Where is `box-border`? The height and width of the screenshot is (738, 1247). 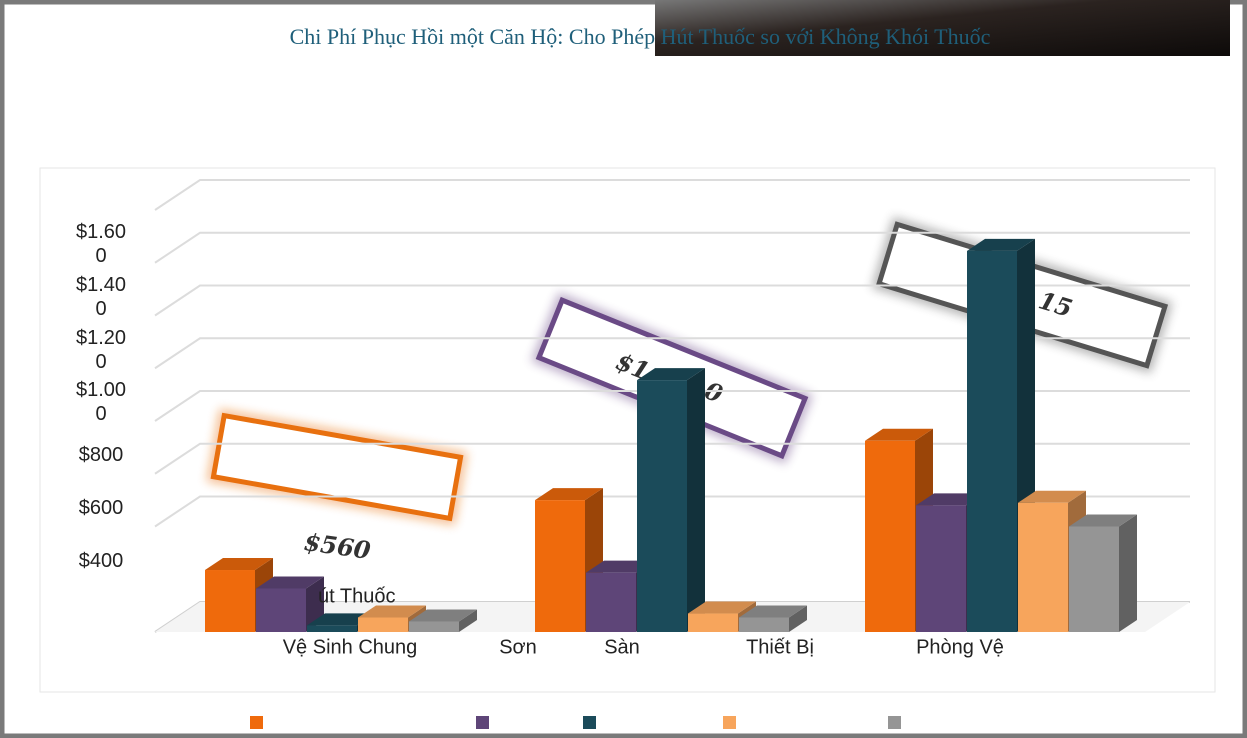
box-border is located at coordinates (337, 467).